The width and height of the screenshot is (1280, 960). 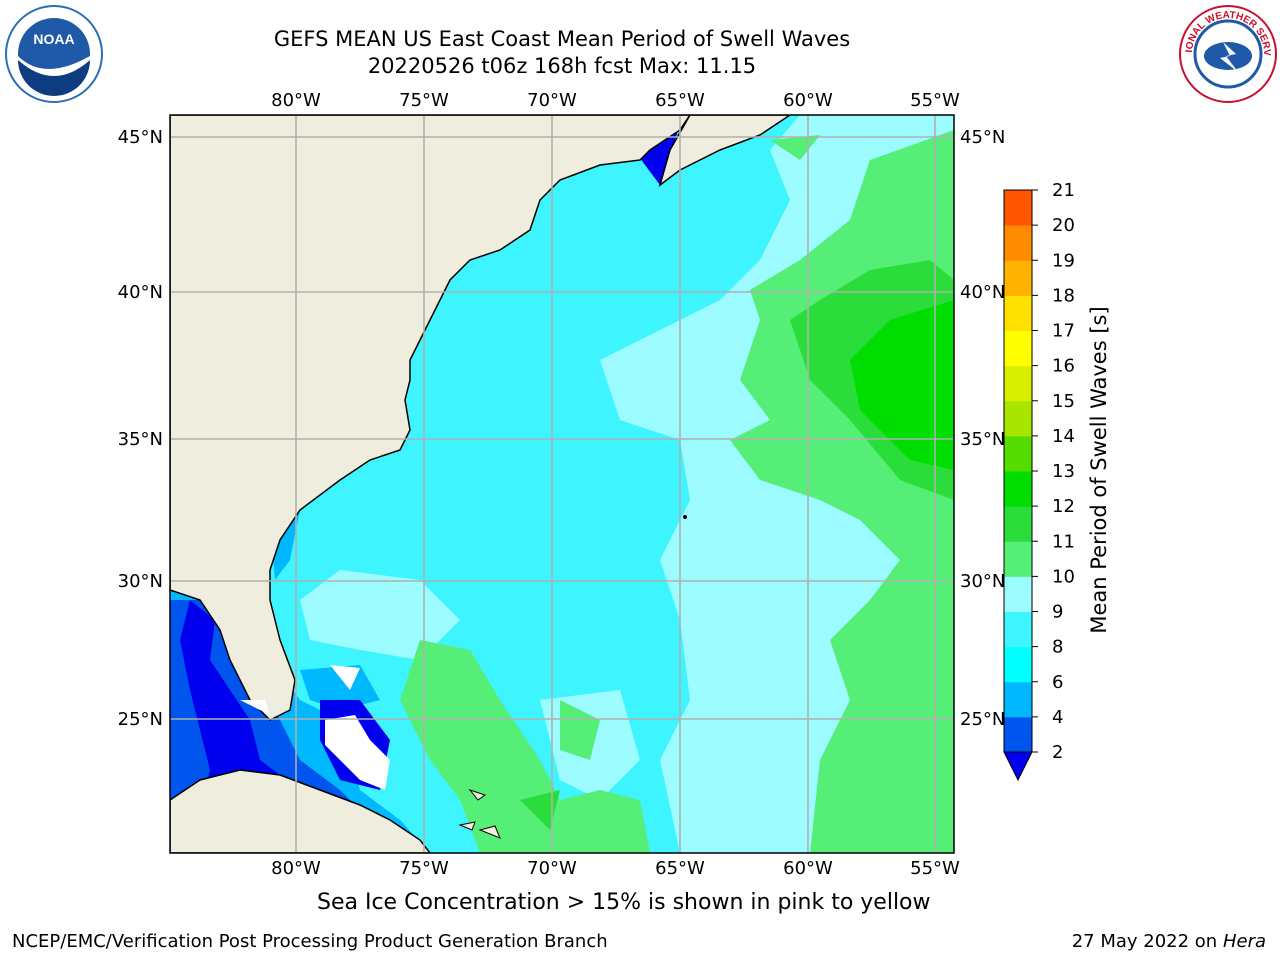 I want to click on colorbar: 2 4 6 8 9 10 11 12 13 14 15 16 17 18 19 20 21, so click(x=1039, y=481).